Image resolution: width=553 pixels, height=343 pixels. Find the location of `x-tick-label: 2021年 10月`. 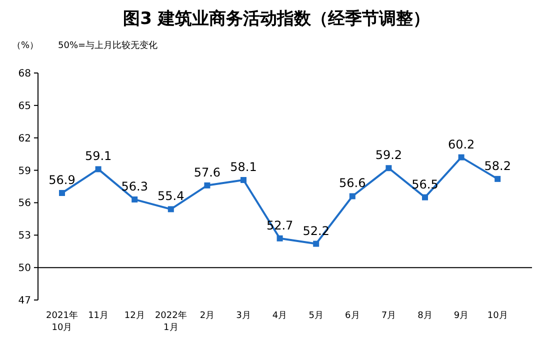

x-tick-label: 2021年 10月 is located at coordinates (62, 321).